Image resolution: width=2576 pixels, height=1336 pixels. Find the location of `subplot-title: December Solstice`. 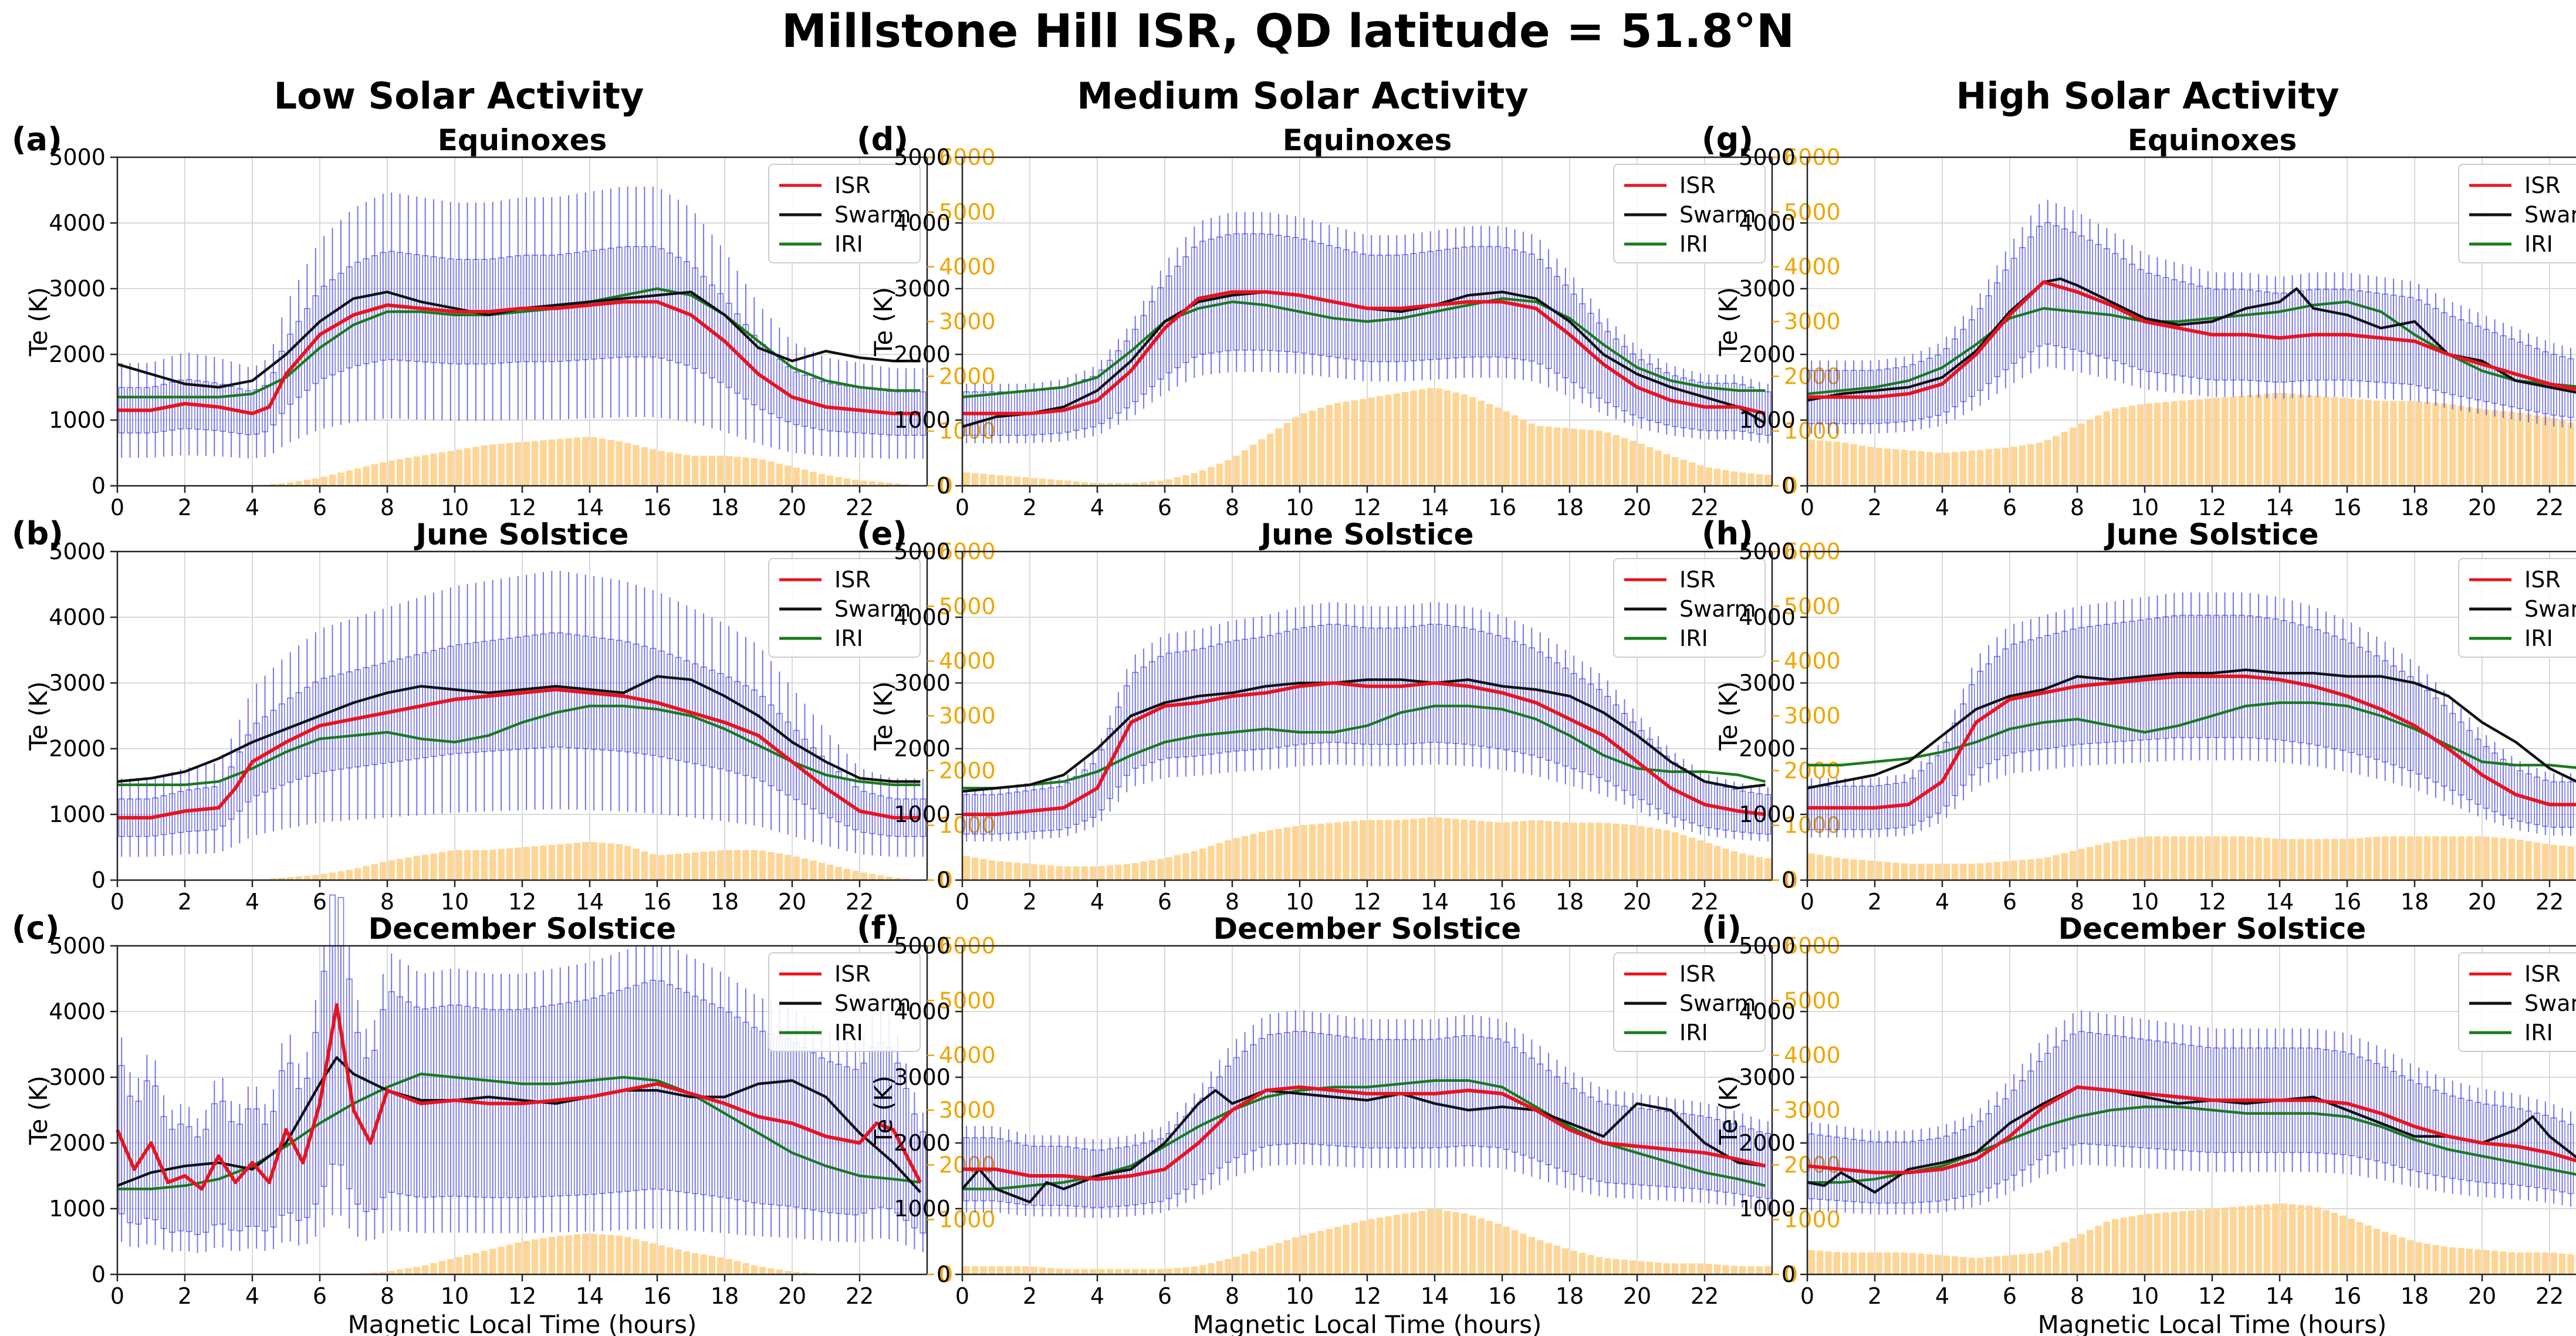

subplot-title: December Solstice is located at coordinates (2212, 929).